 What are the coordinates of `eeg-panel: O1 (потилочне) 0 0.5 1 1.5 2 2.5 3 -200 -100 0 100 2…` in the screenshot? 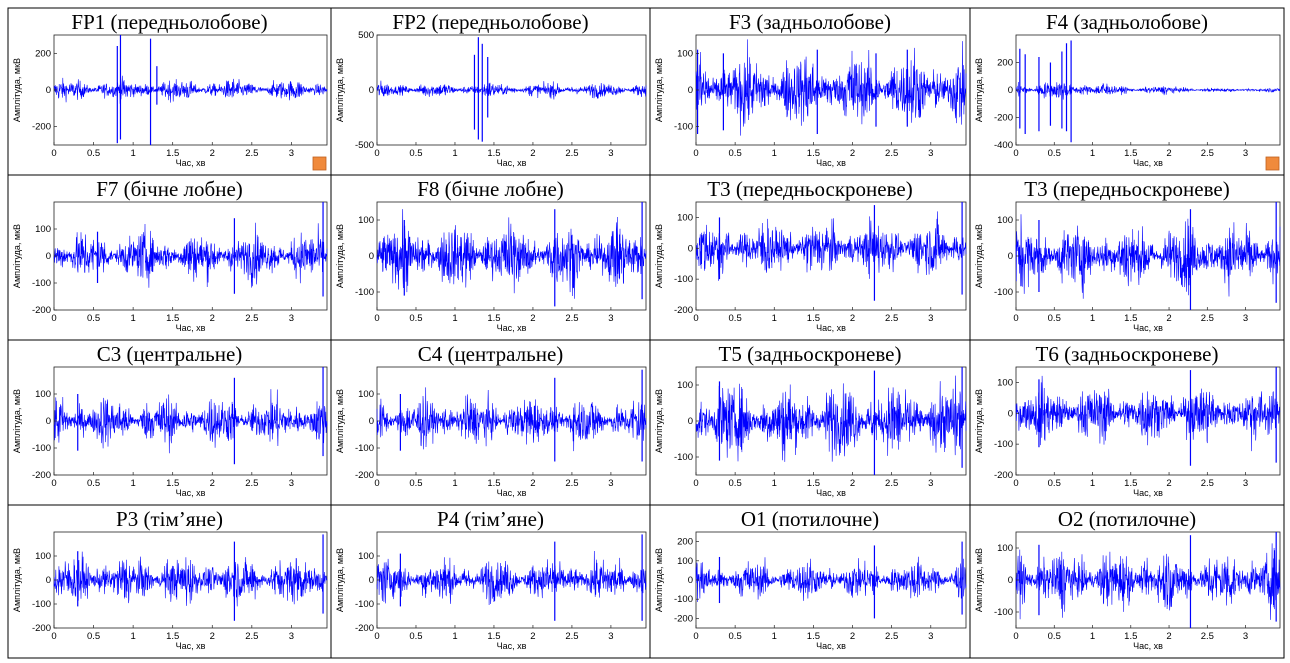 It's located at (810, 579).